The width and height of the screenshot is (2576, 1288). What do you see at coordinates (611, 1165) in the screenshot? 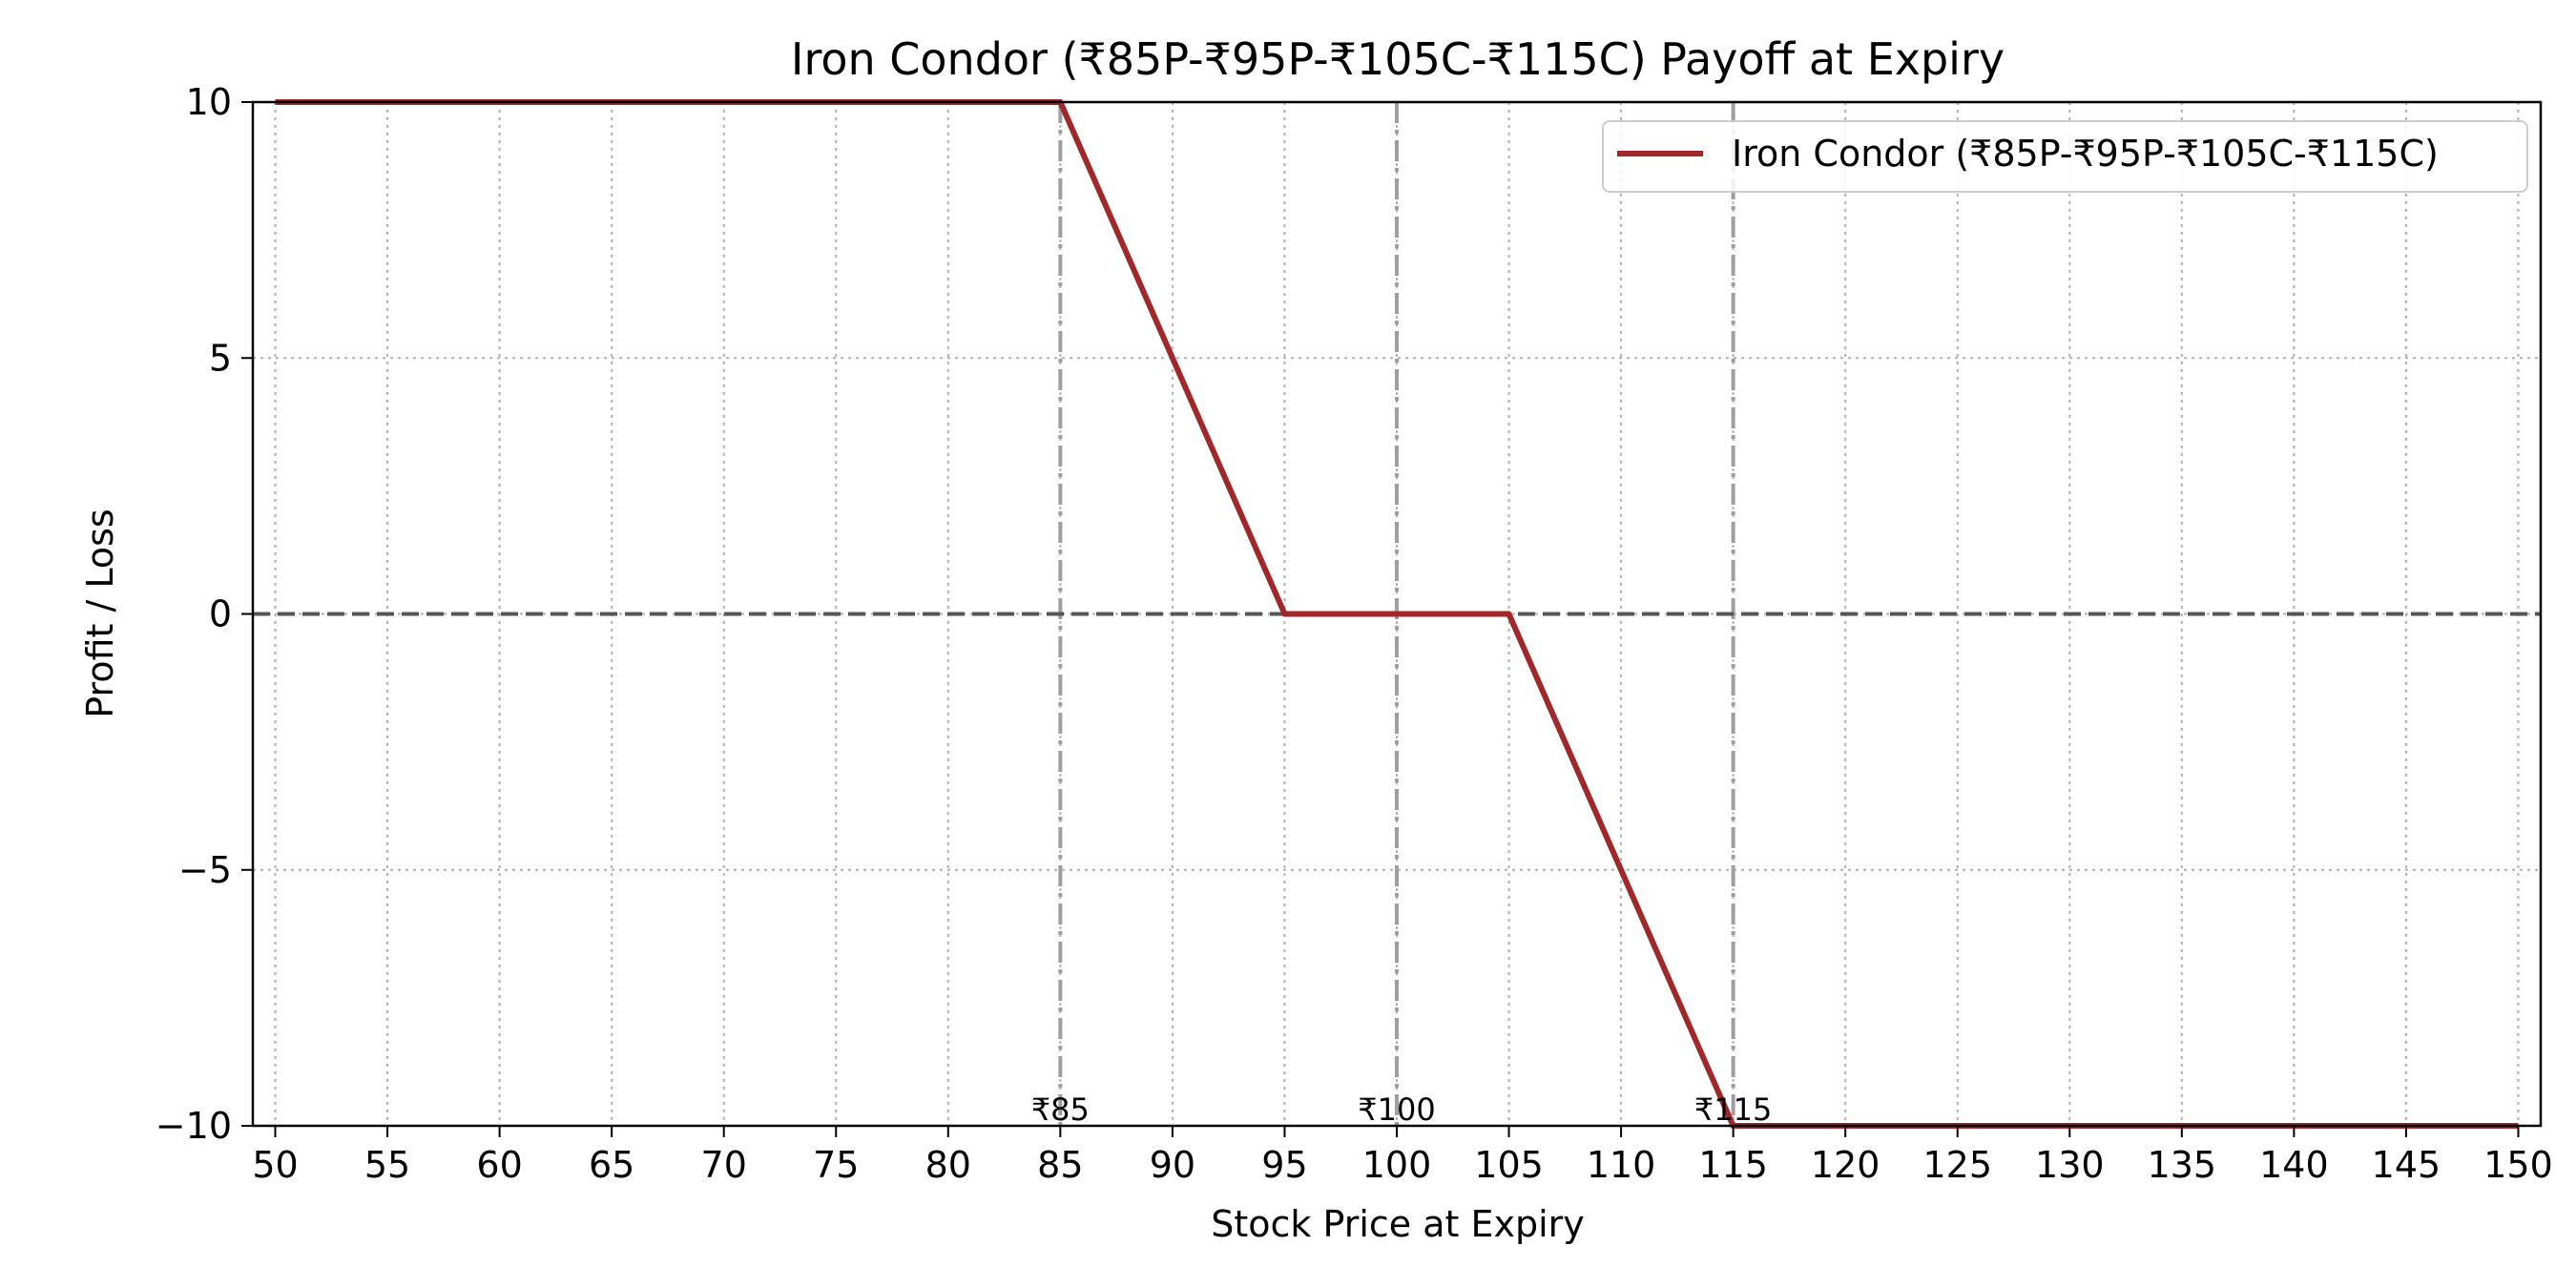
I see `x-tick-label: 65` at bounding box center [611, 1165].